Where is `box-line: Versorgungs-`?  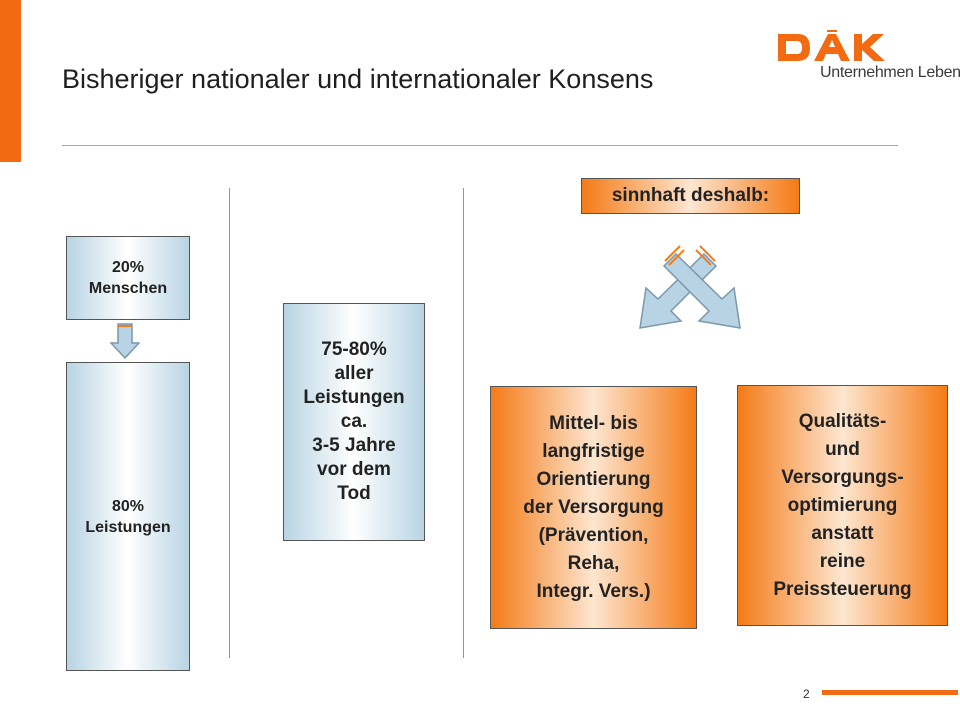
box-line: Versorgungs- is located at coordinates (842, 477).